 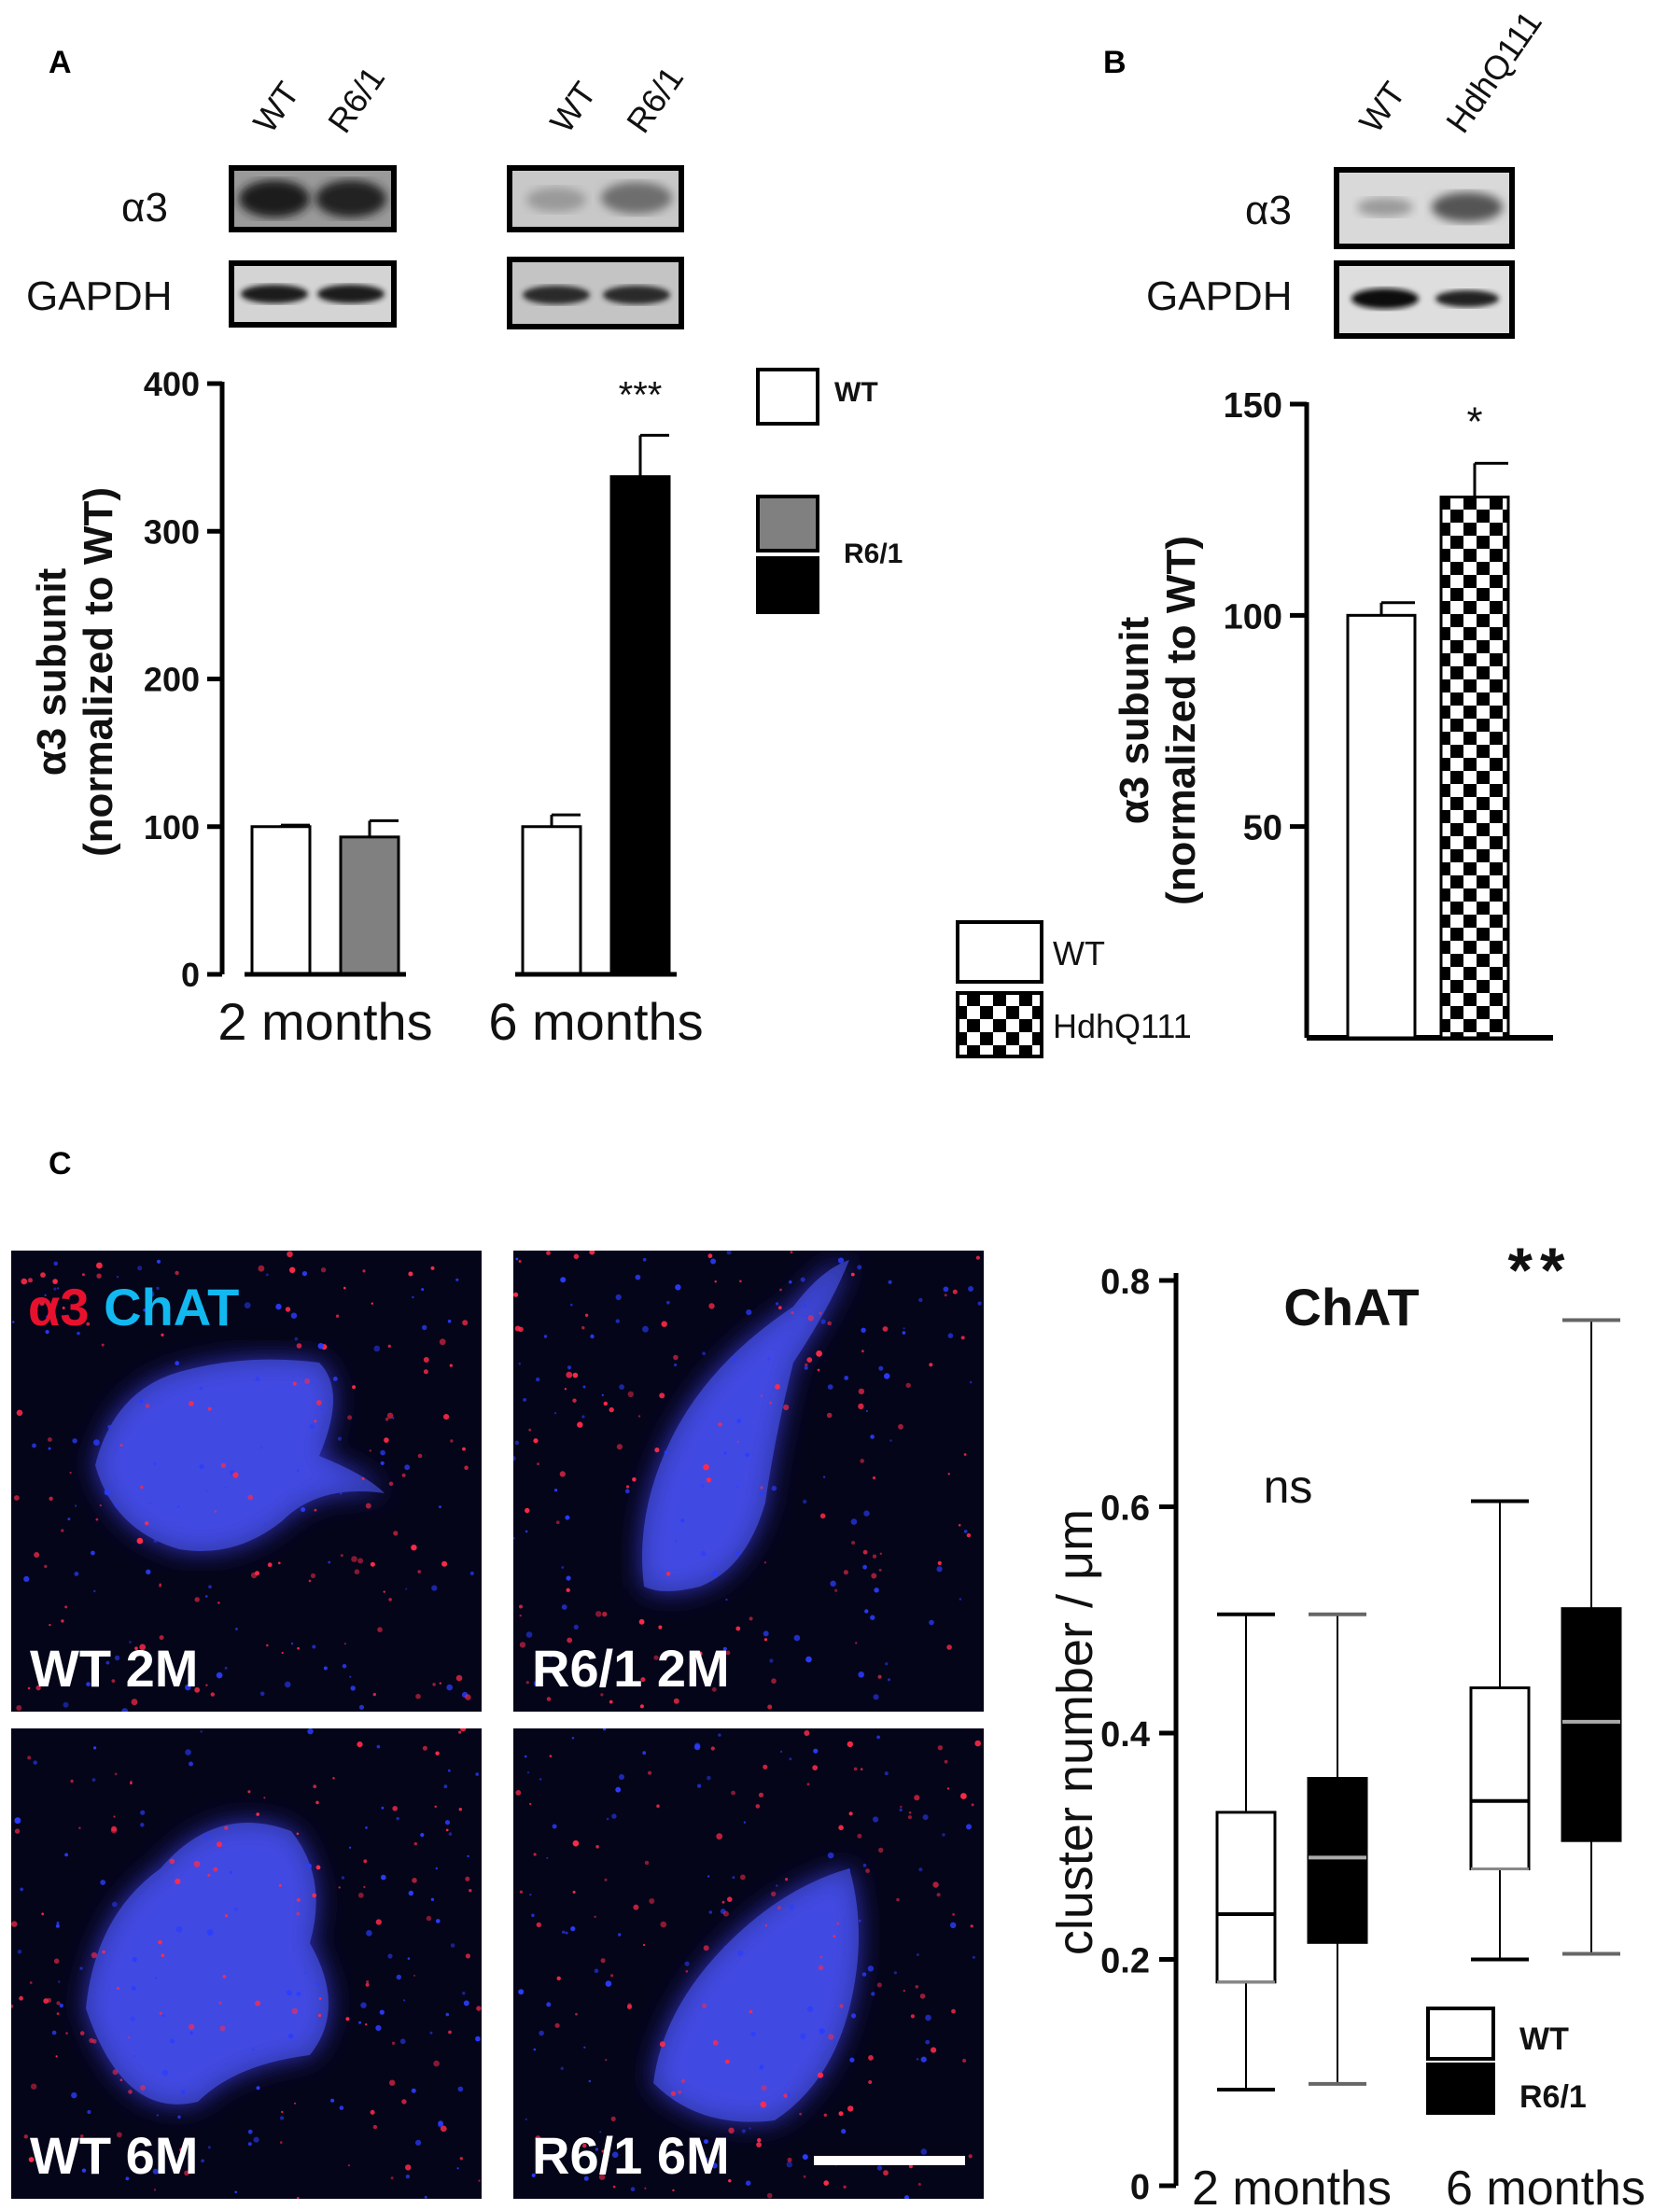 What do you see at coordinates (1158, 720) in the screenshot?
I see `y-axis-label: α3 subunit(normalized to WT)` at bounding box center [1158, 720].